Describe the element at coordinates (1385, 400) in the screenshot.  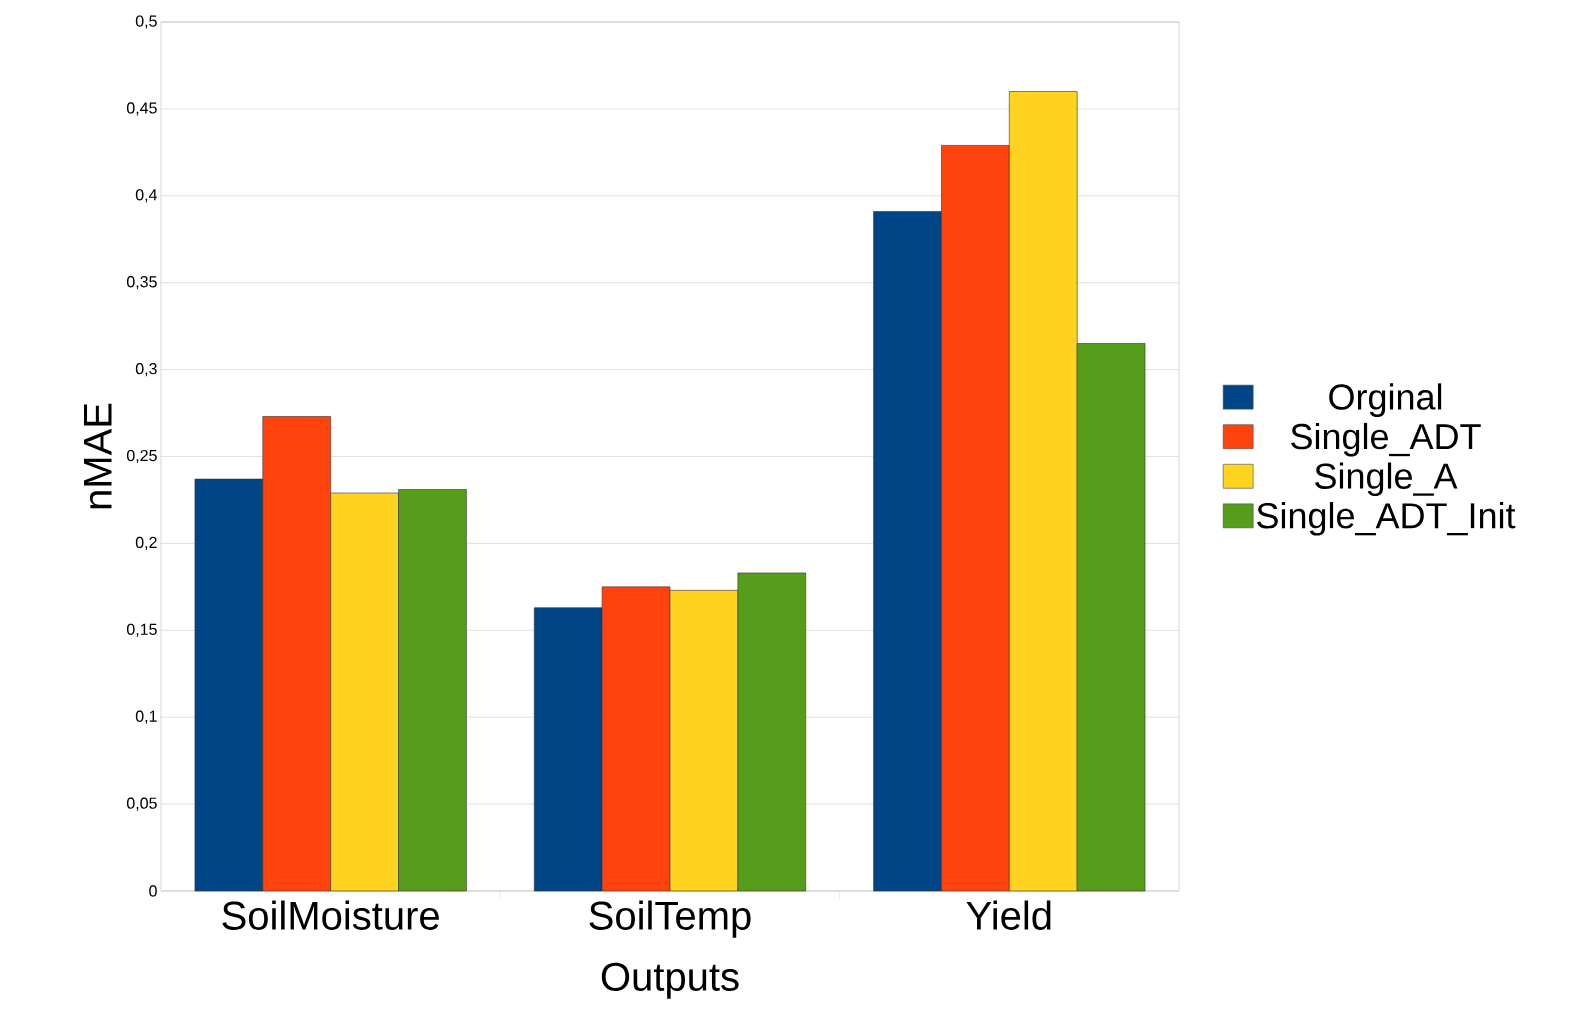
I see `legend-label: Orginal` at that location.